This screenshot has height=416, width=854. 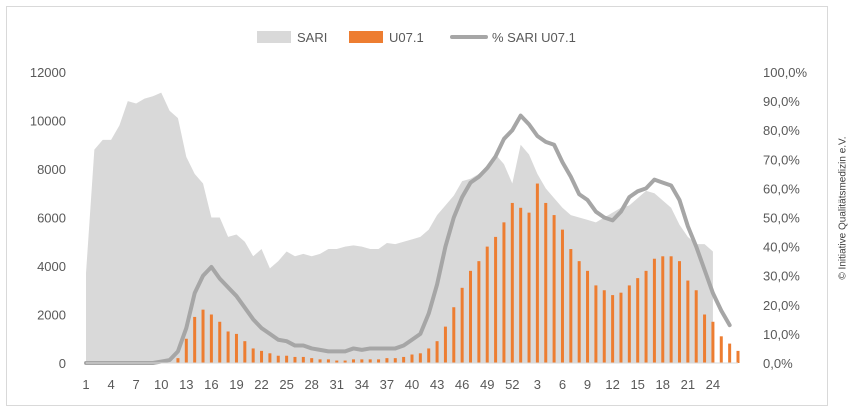 What do you see at coordinates (781, 276) in the screenshot?
I see `right-tick-label: 30,0%` at bounding box center [781, 276].